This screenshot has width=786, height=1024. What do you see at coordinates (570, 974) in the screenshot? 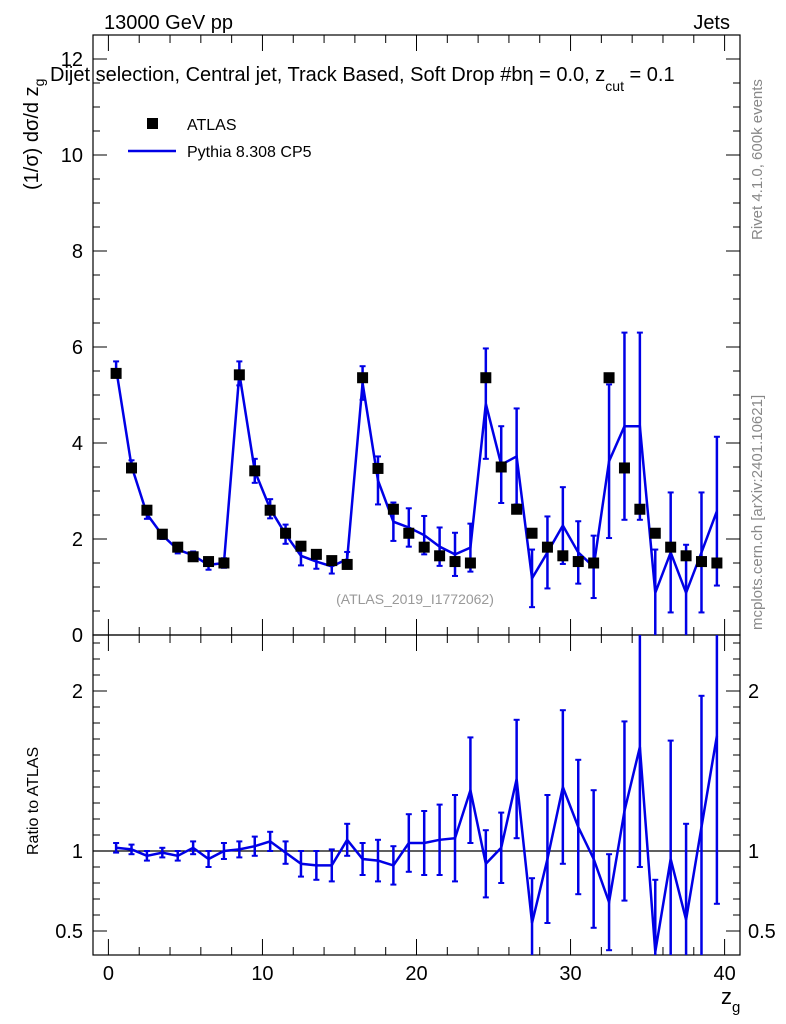
I see `x-tick-label: 30` at bounding box center [570, 974].